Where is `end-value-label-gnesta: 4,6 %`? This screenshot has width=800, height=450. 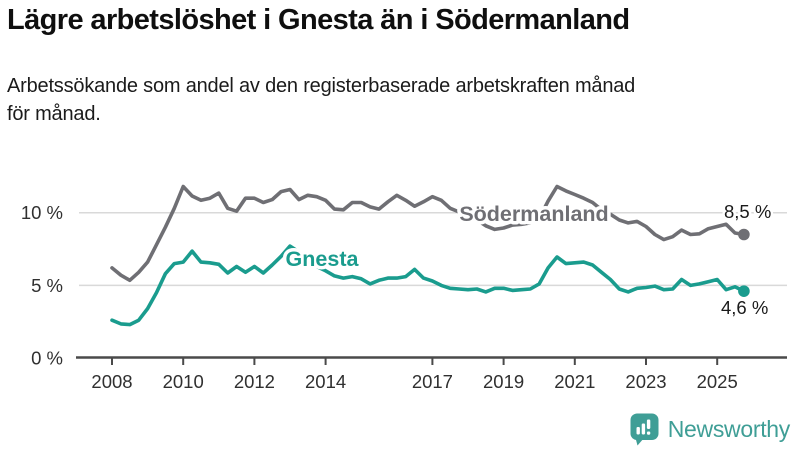 end-value-label-gnesta: 4,6 % is located at coordinates (744, 307).